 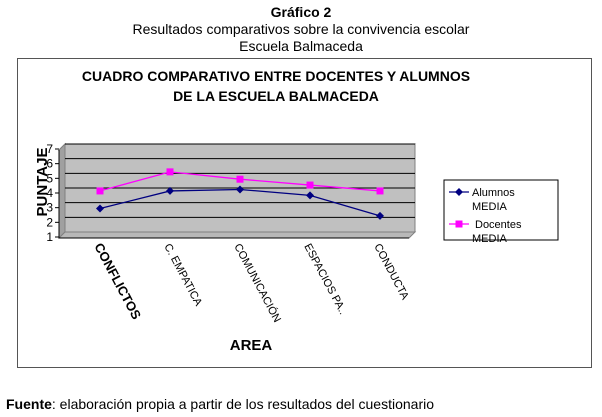 I want to click on x-axis-title: AREA, so click(x=251, y=345).